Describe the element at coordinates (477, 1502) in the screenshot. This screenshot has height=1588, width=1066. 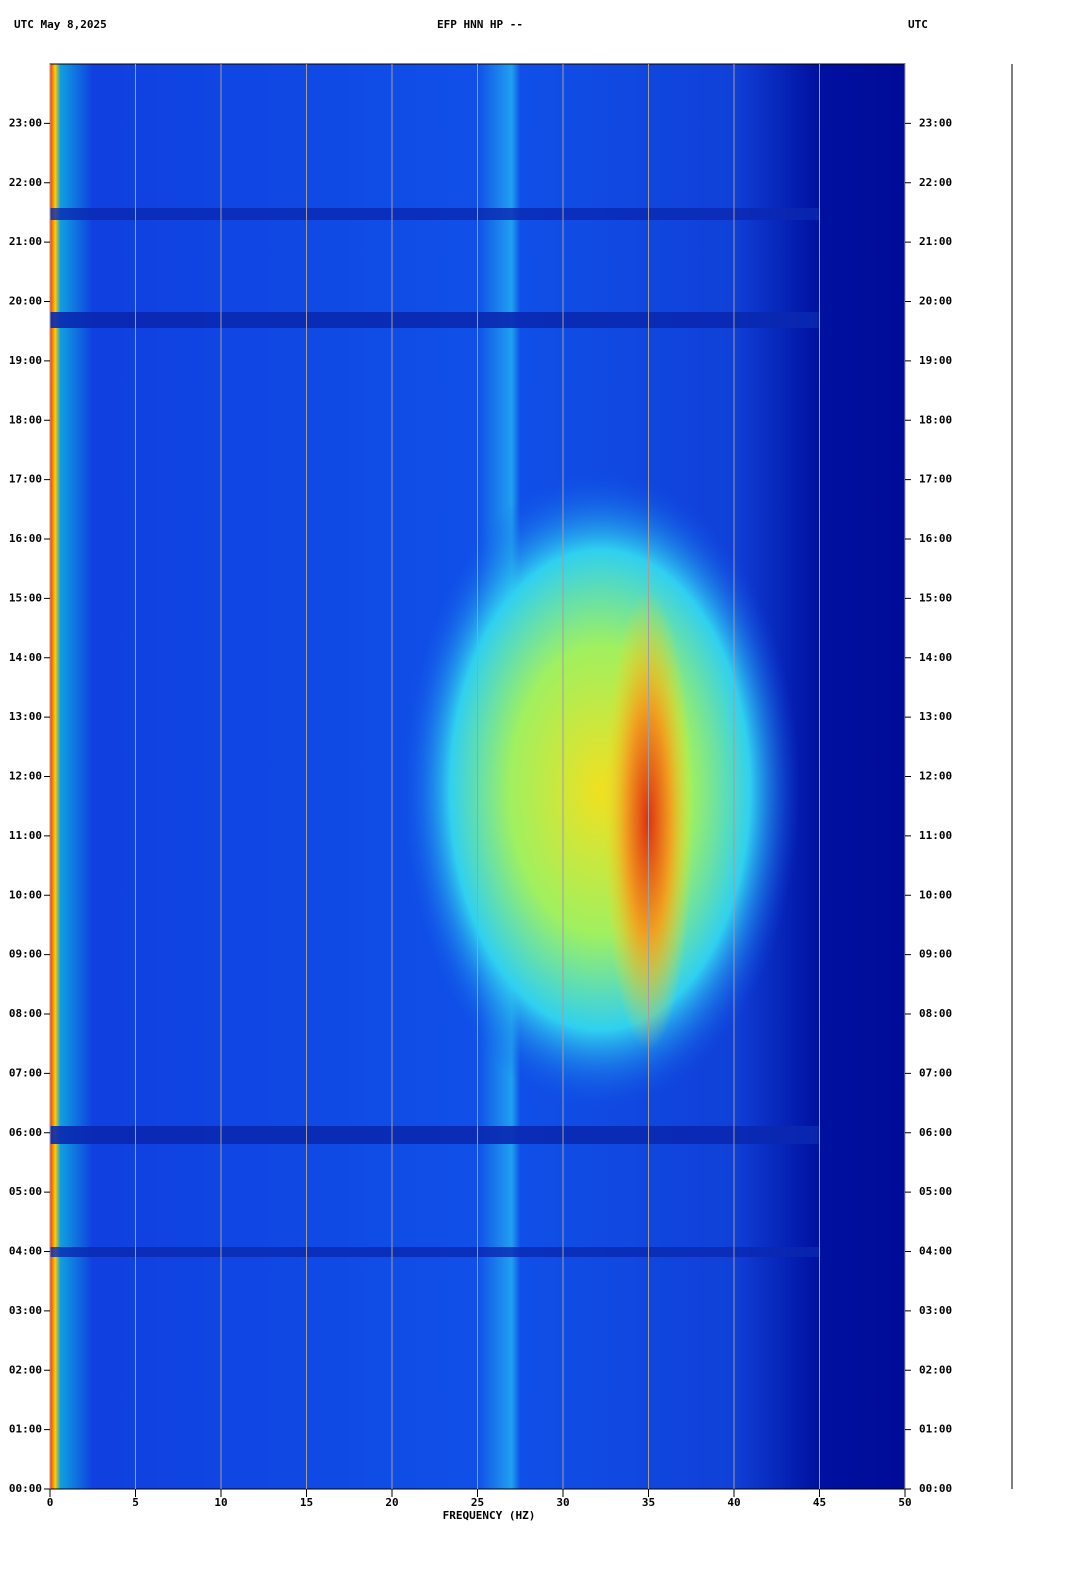
I see `x-tick-label: 25` at that location.